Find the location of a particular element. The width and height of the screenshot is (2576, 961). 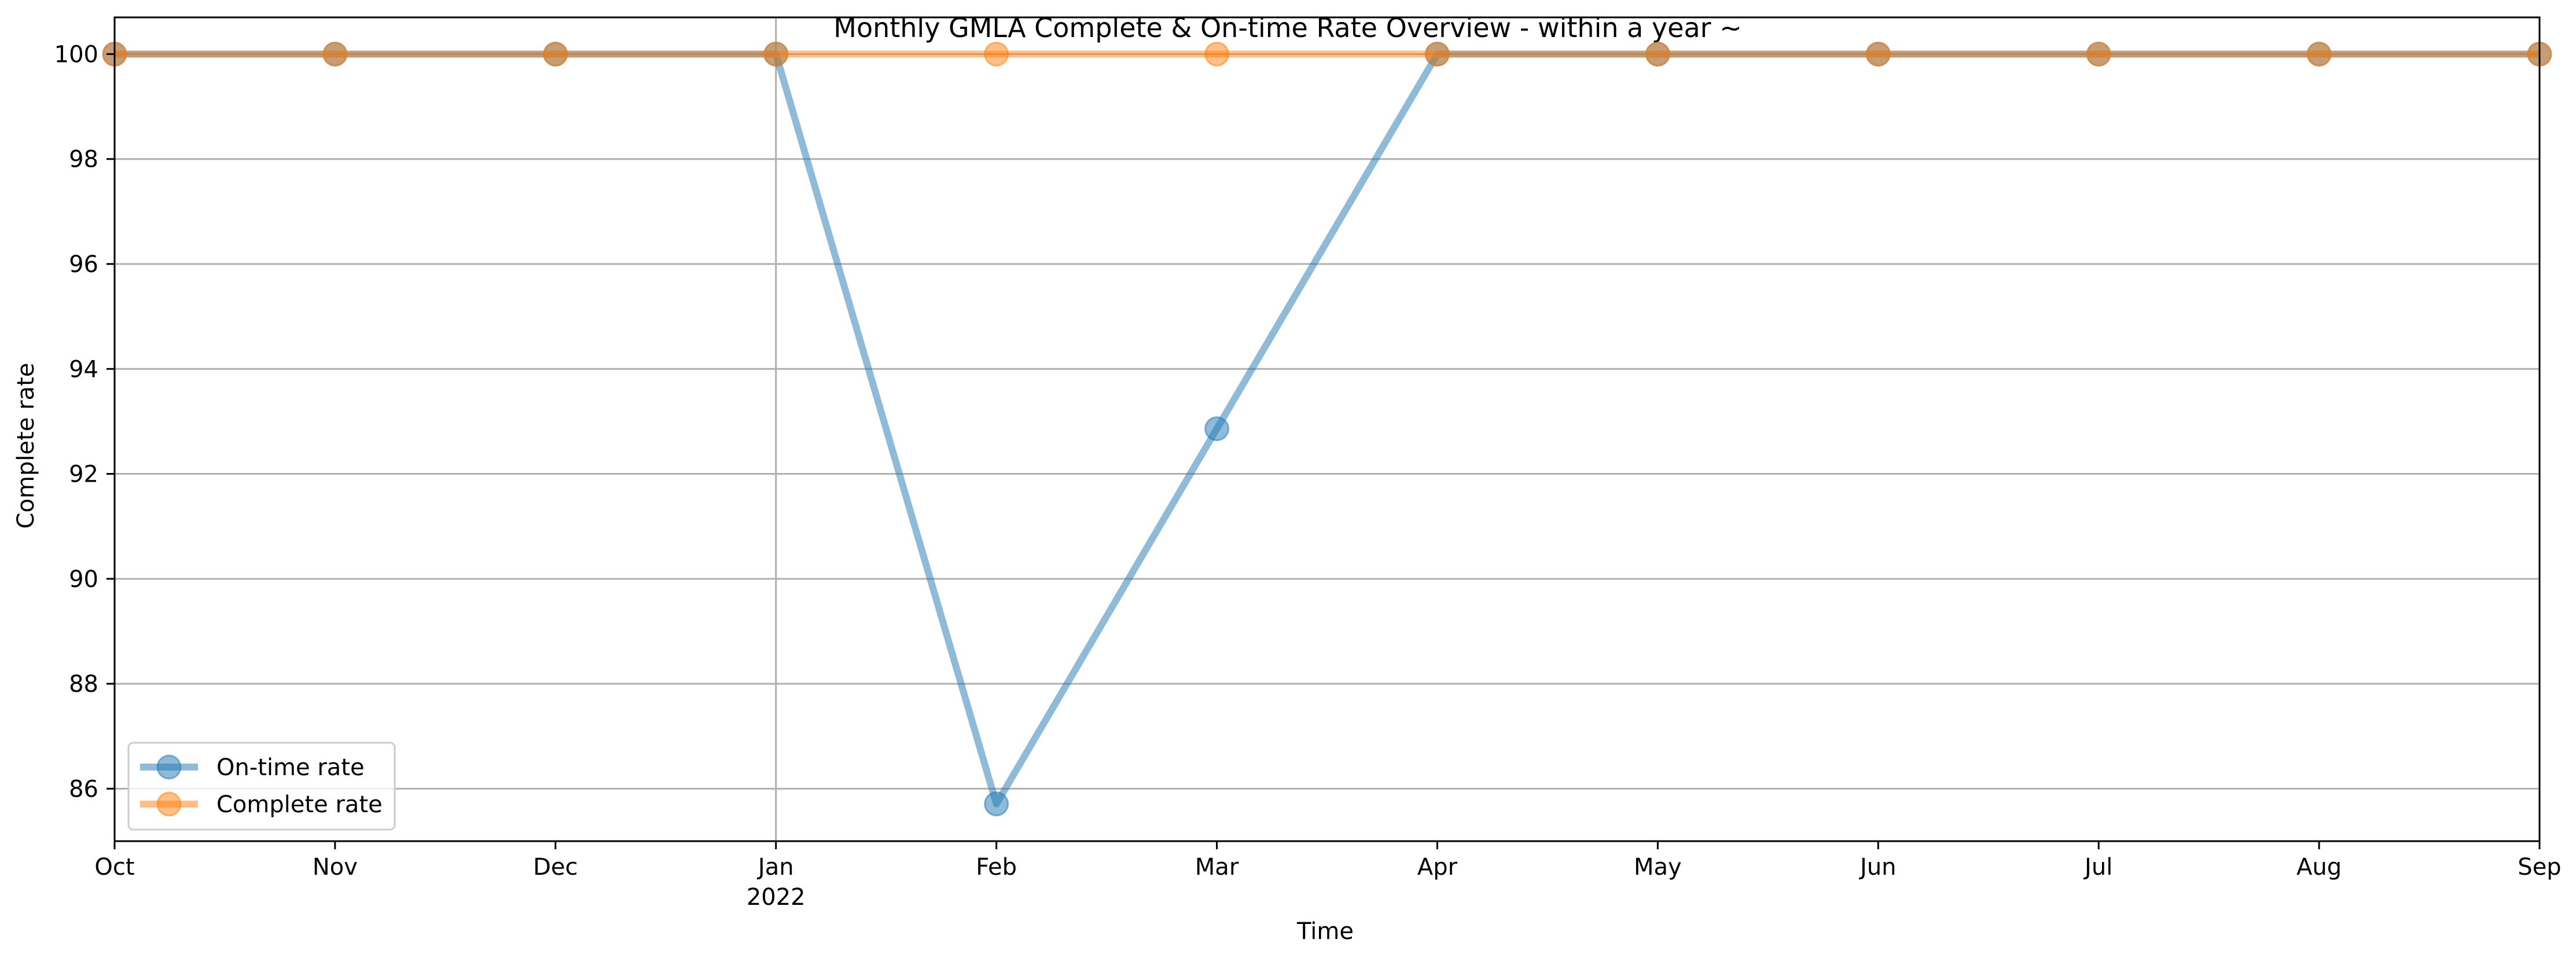

legend-label: Complete rate is located at coordinates (300, 804).